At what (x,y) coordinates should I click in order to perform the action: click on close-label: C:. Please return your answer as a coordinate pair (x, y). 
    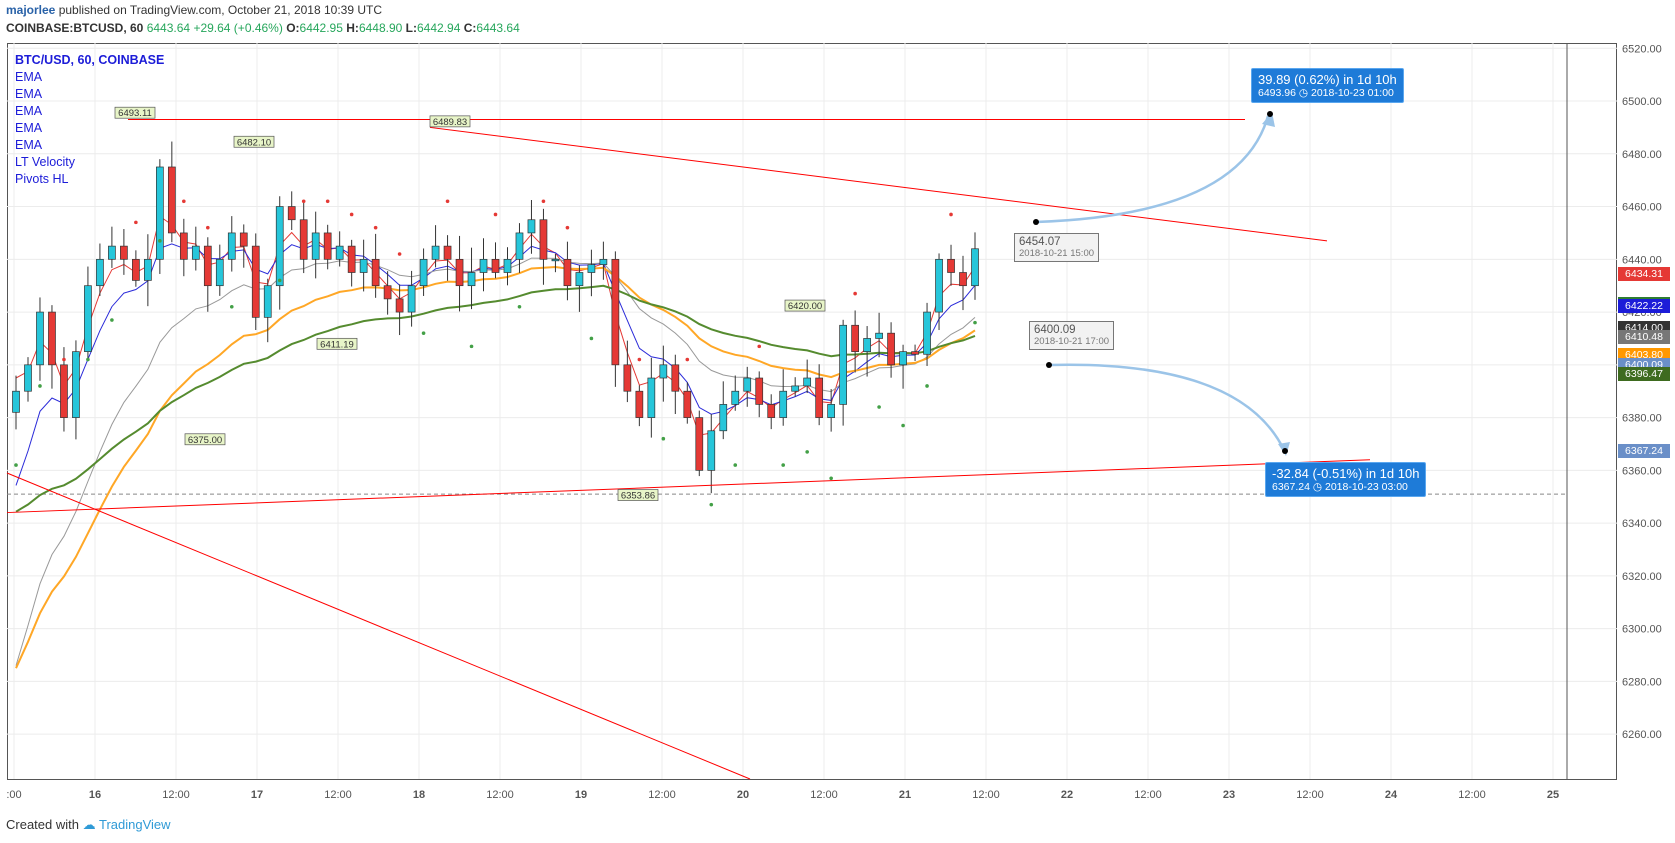
    Looking at the image, I should click on (470, 28).